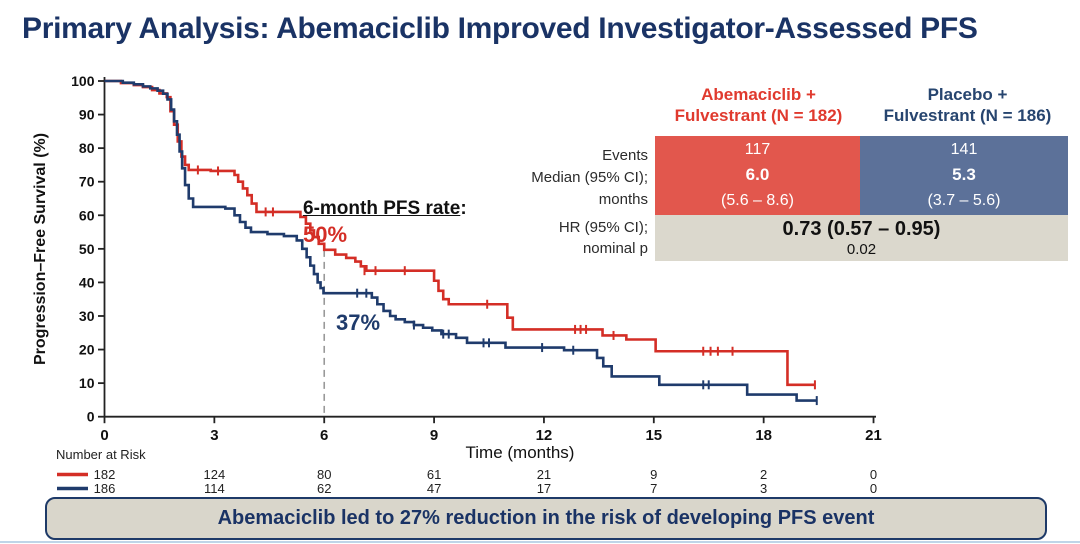  Describe the element at coordinates (587, 347) in the screenshot. I see `censor-ticks-placebo` at that location.